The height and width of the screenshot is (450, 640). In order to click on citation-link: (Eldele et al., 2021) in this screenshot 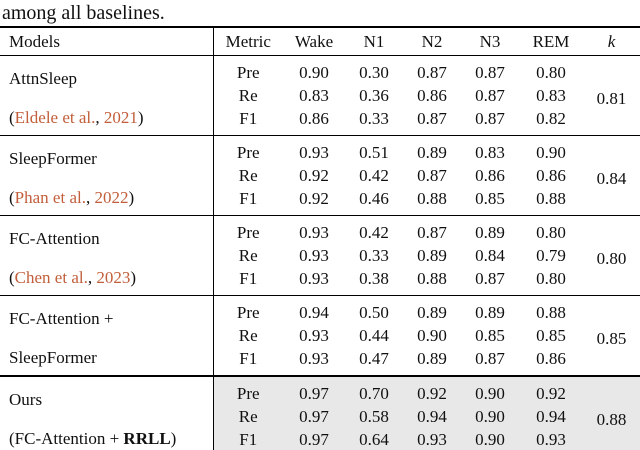, I will do `click(111, 118)`.